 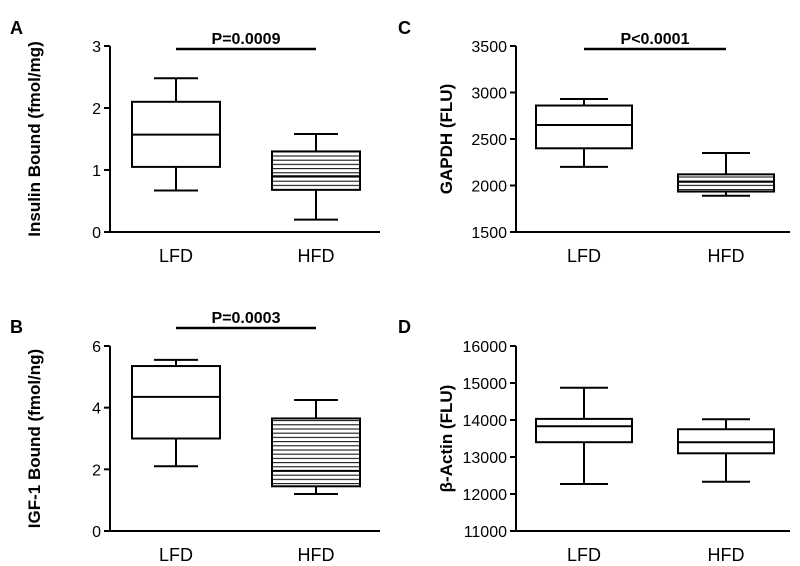 I want to click on panel-letter: B, so click(x=16, y=327).